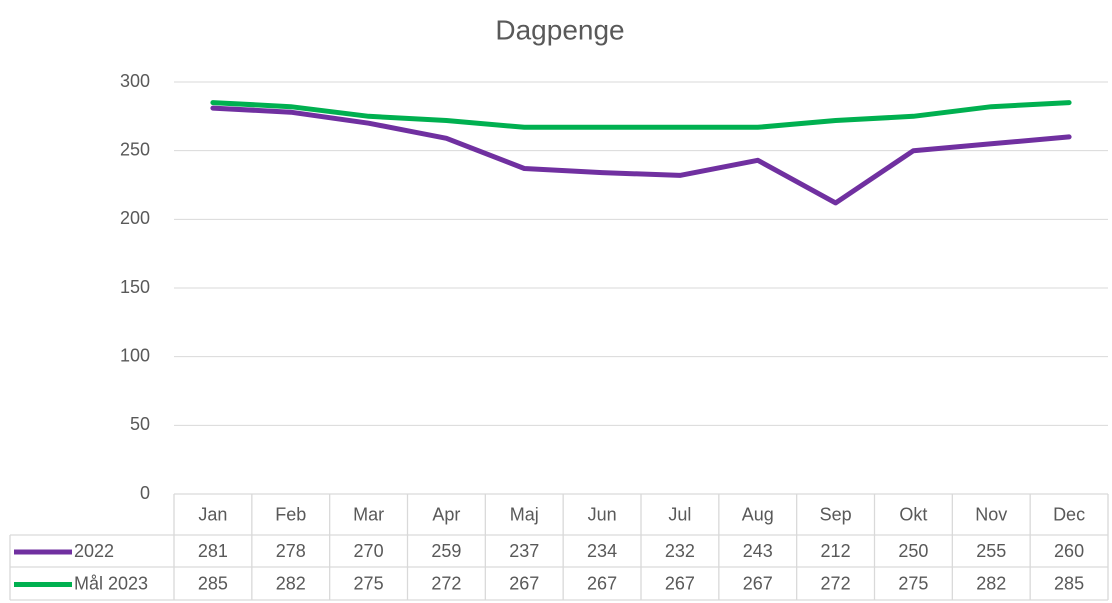 The width and height of the screenshot is (1112, 603). I want to click on x-tick-label: Jan, so click(212, 514).